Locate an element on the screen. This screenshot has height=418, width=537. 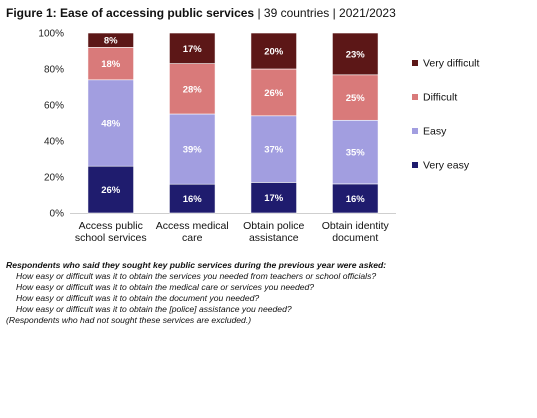
legend-label: Difficult is located at coordinates (440, 98).